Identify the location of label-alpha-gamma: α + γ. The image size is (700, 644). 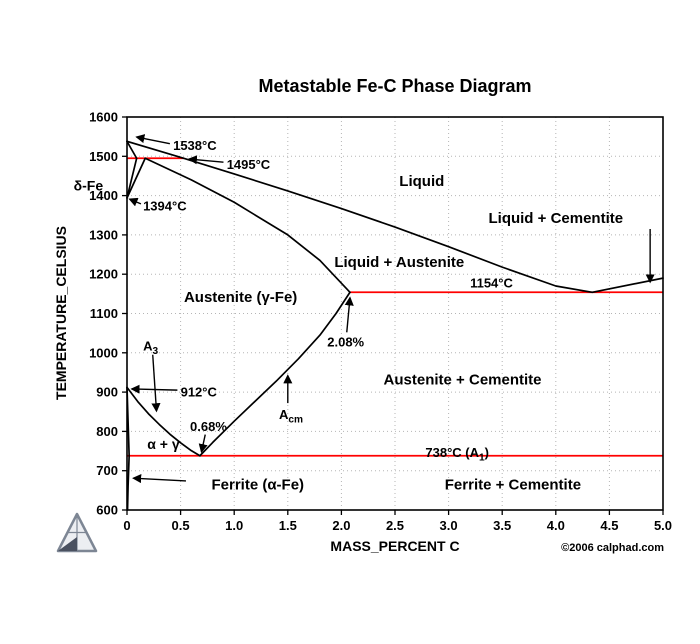
(163, 444).